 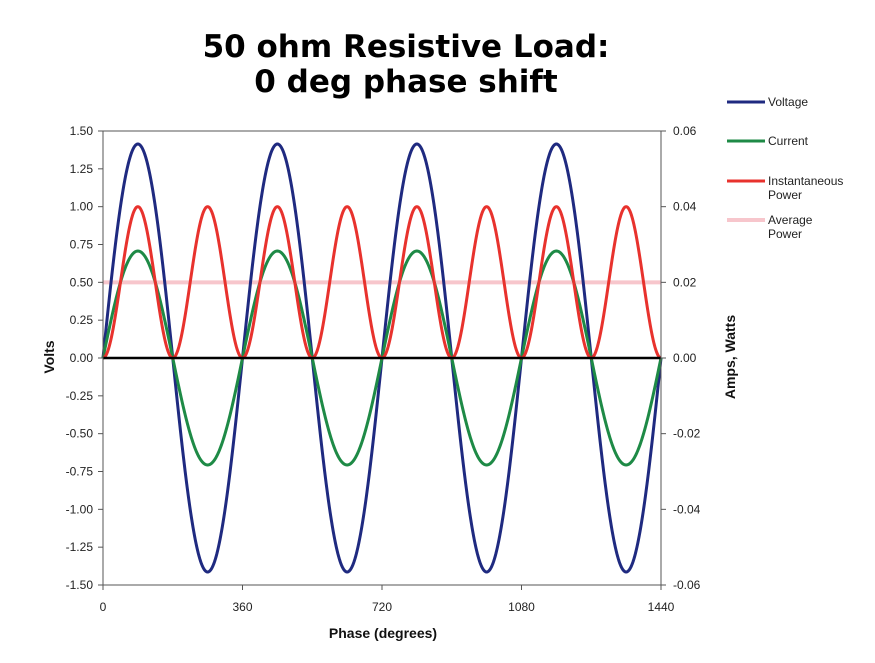 I want to click on left-tick-label: 1.25, so click(x=82, y=169).